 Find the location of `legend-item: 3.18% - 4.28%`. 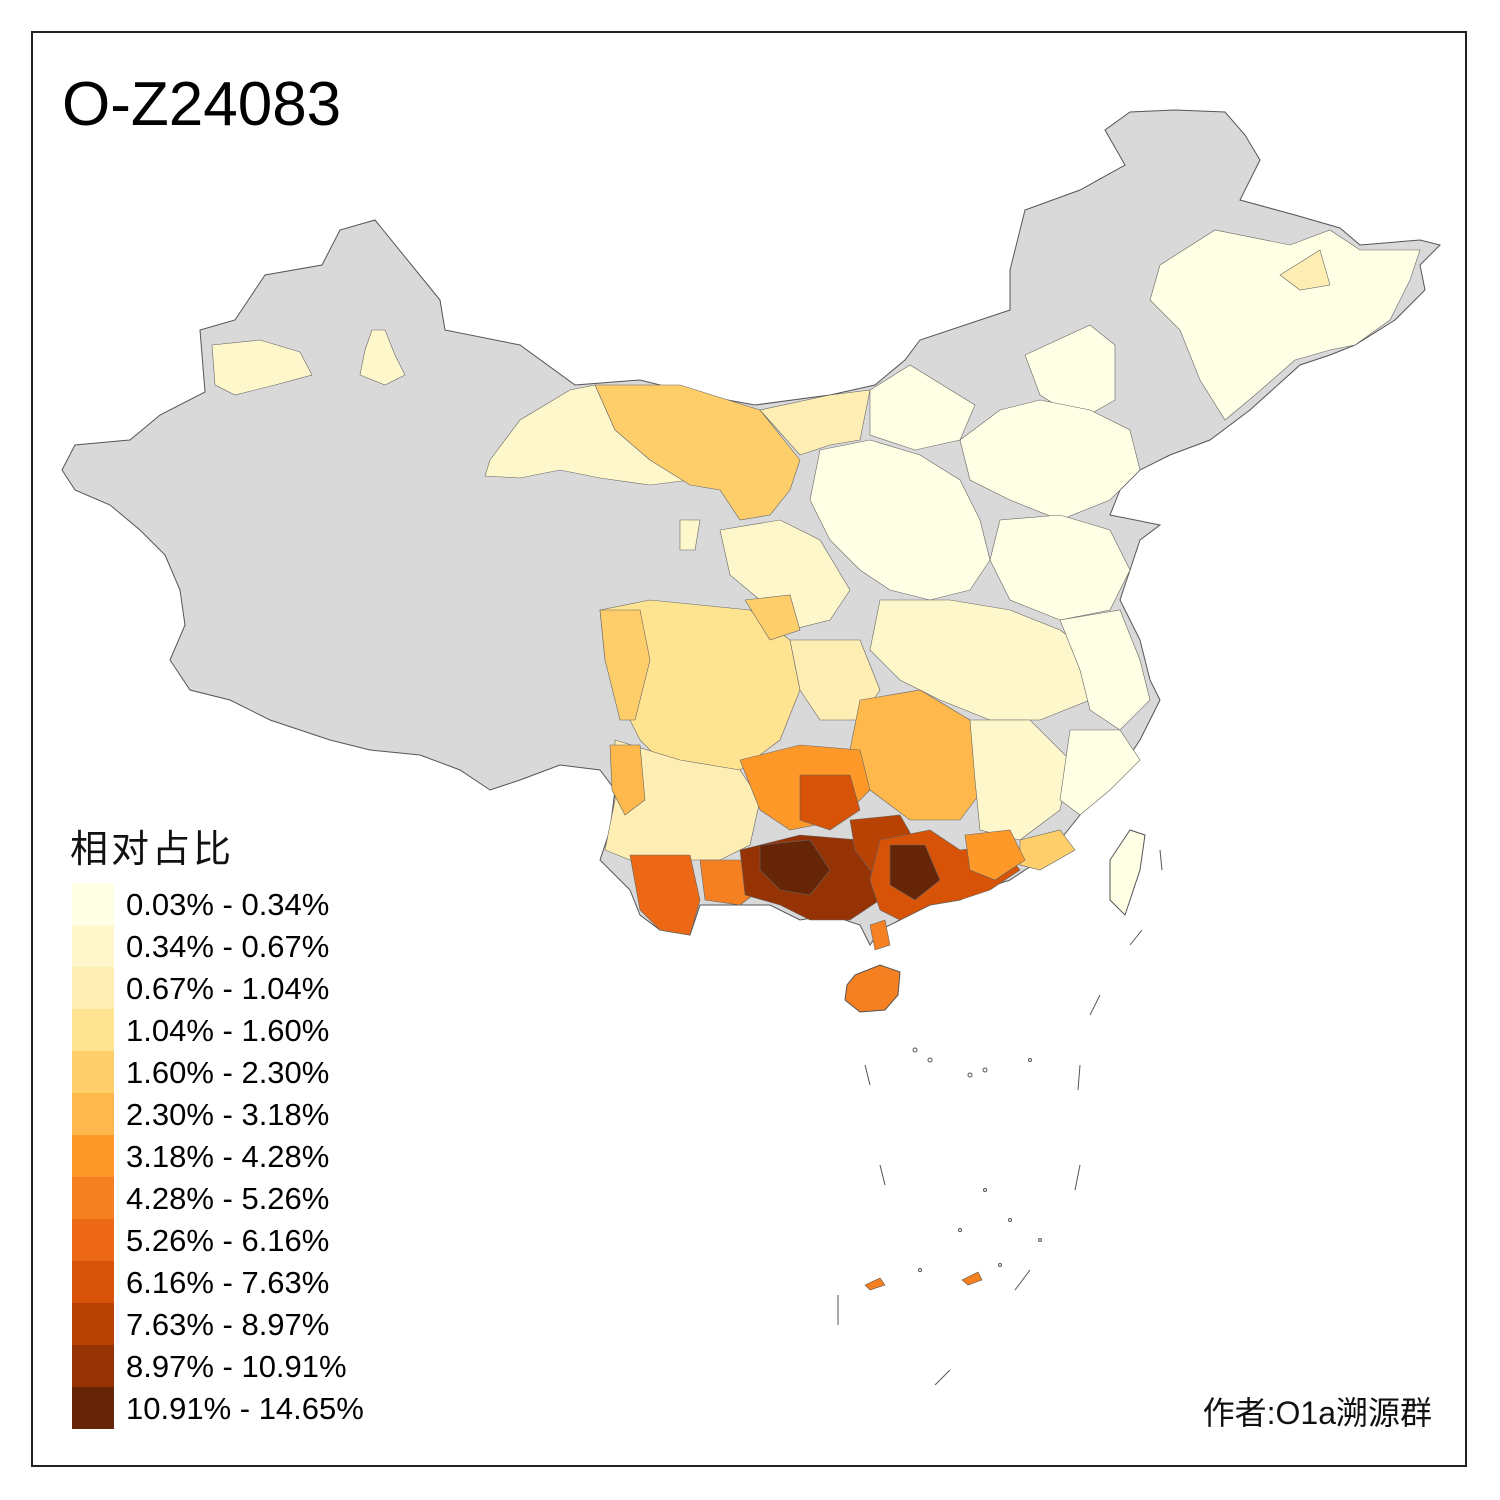

legend-item: 3.18% - 4.28% is located at coordinates (242, 1156).